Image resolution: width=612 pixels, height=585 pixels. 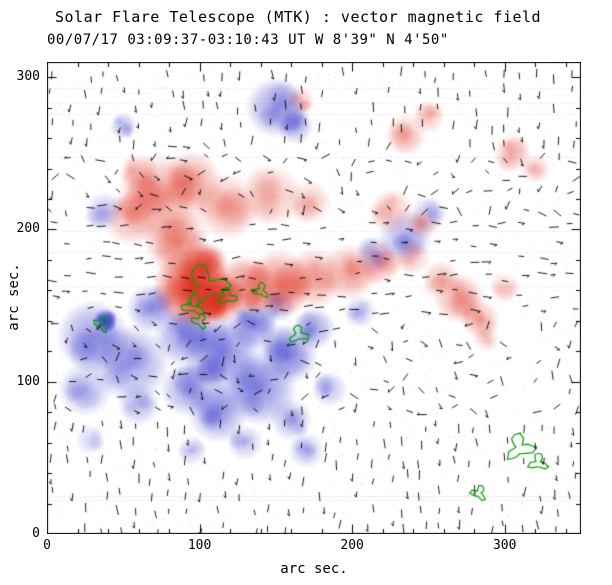 What do you see at coordinates (36, 533) in the screenshot?
I see `y-tick-label: 0` at bounding box center [36, 533].